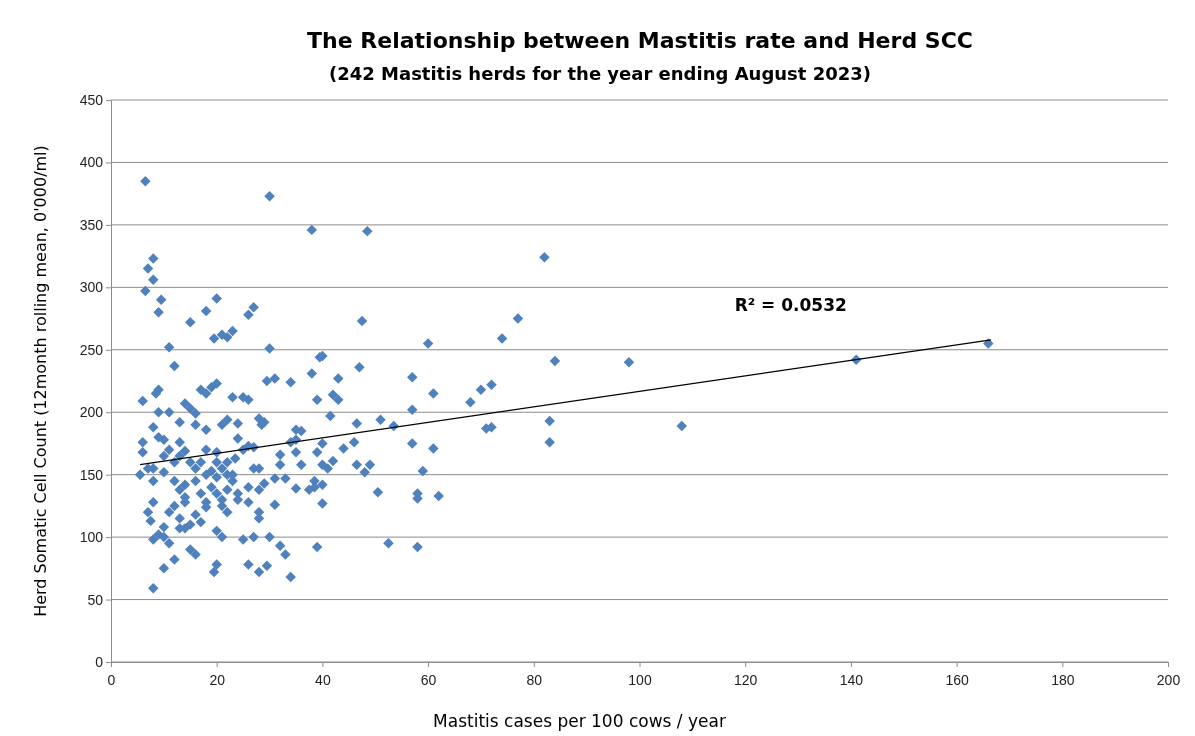  What do you see at coordinates (95, 599) in the screenshot?
I see `y-tick-label: 50` at bounding box center [95, 599].